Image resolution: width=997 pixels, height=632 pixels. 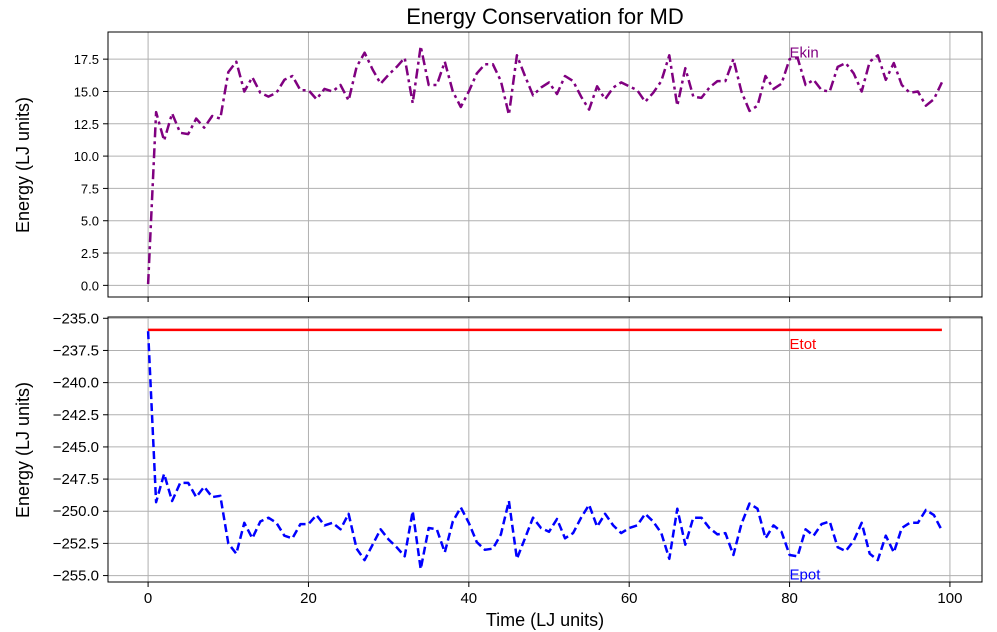 What do you see at coordinates (76, 543) in the screenshot?
I see `y-tick-label: −252.5` at bounding box center [76, 543].